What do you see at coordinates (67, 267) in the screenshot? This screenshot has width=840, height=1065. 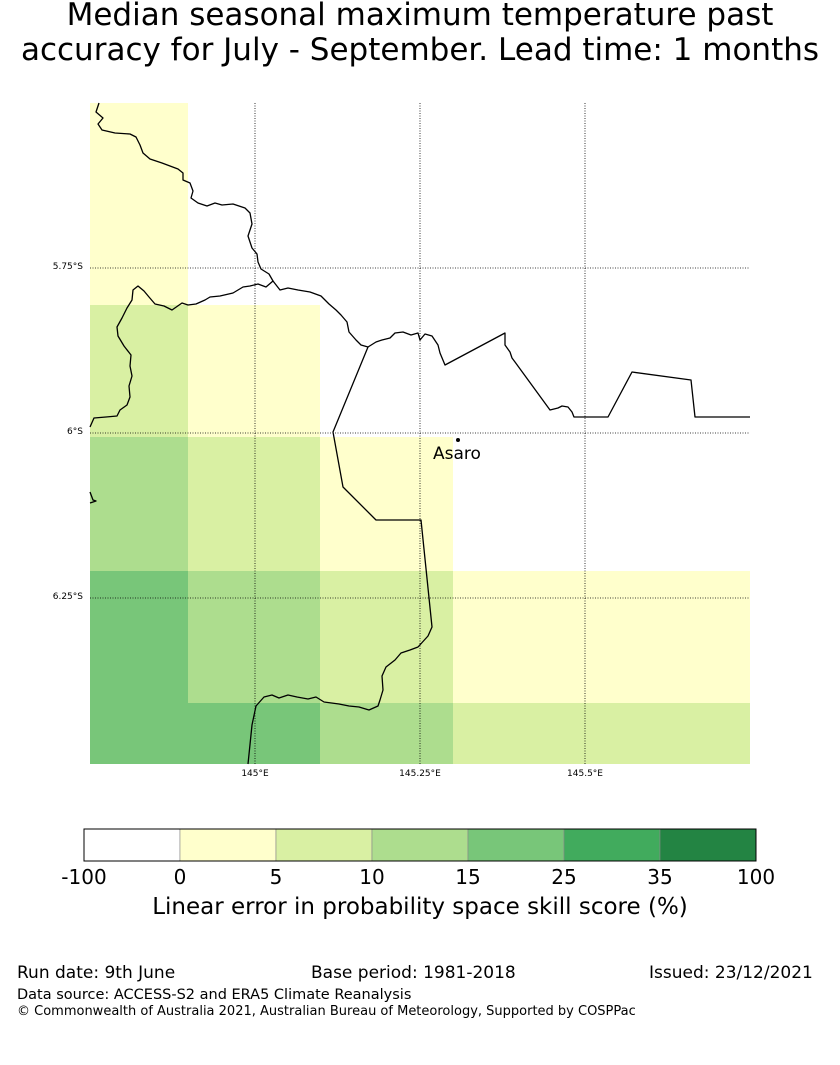 I see `lat-label-5-75: 5.75°S` at bounding box center [67, 267].